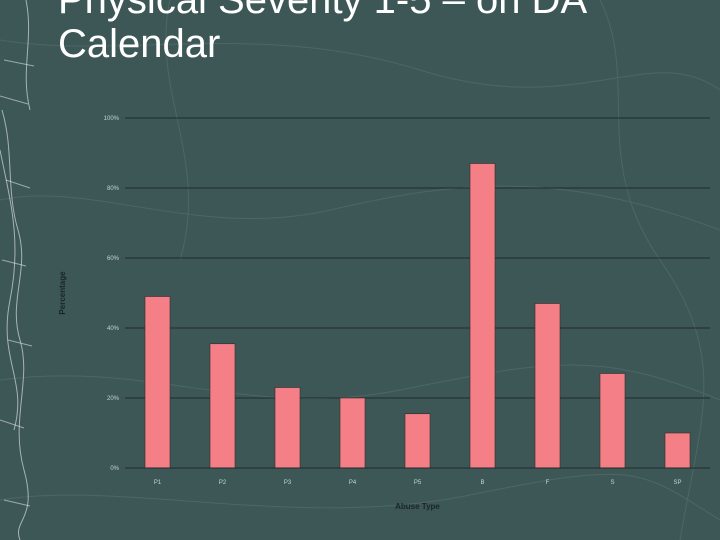  I want to click on x-tick-label: P5, so click(418, 483).